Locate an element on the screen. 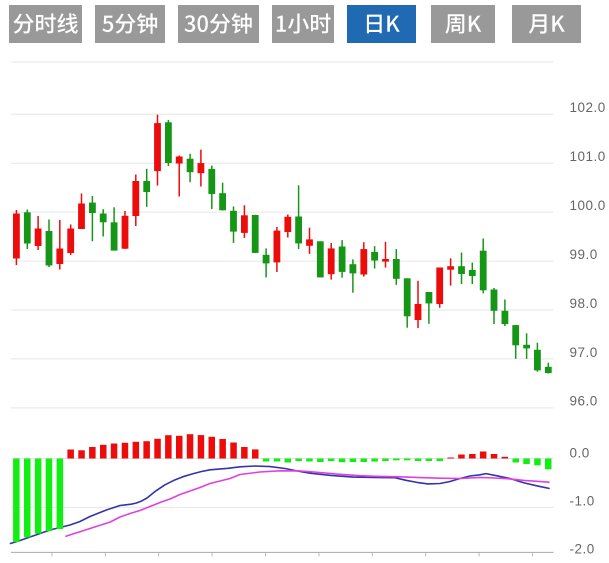 The image size is (609, 563). svg-text: 102.0 is located at coordinates (588, 107).